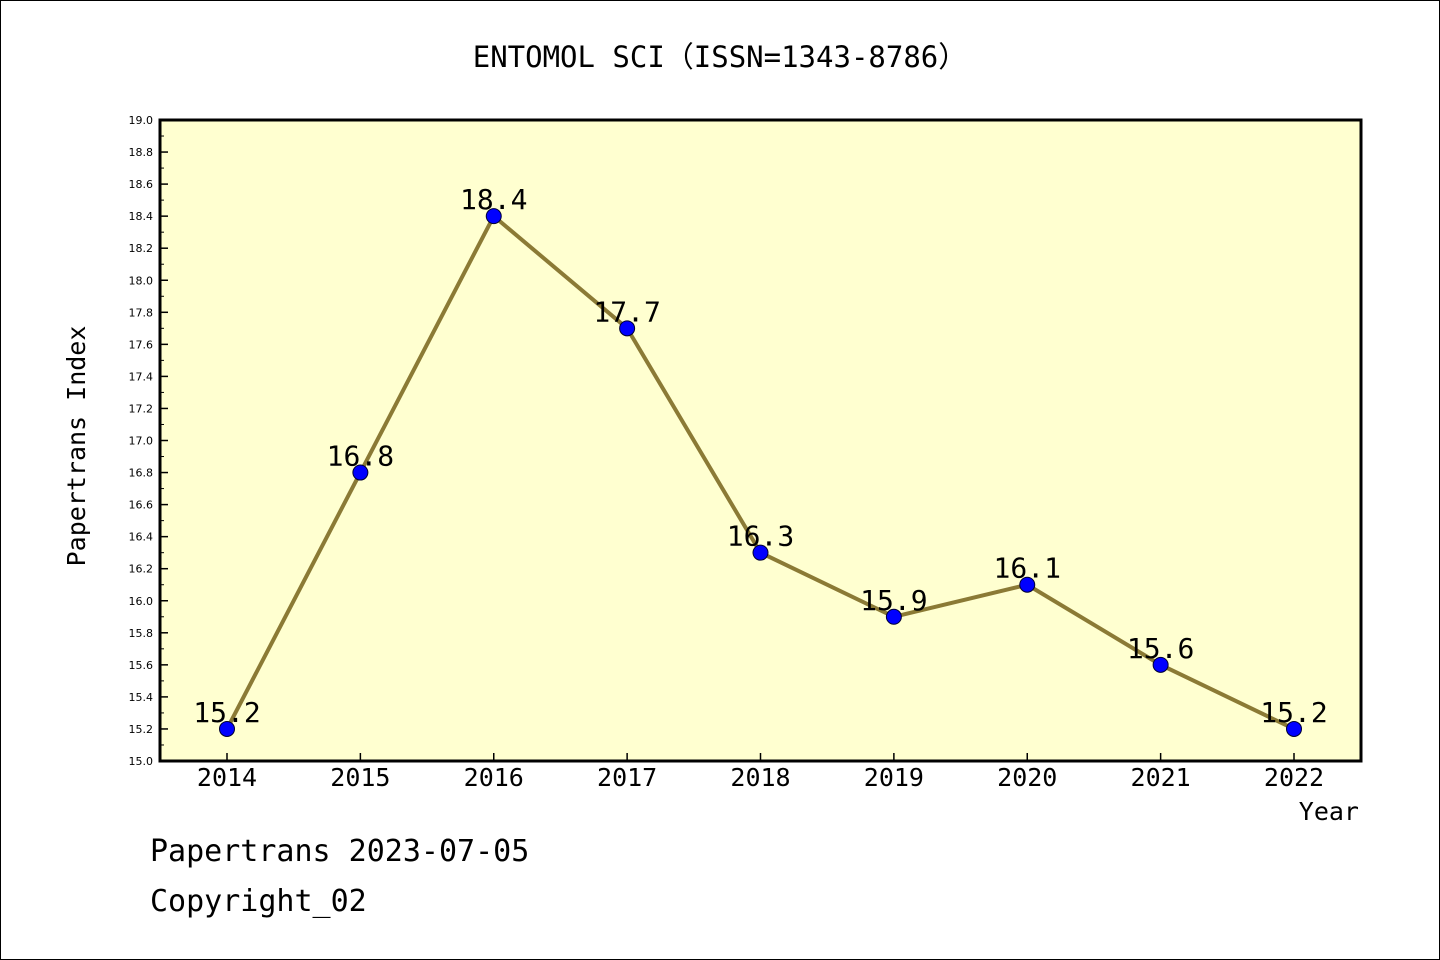 Image resolution: width=1440 pixels, height=960 pixels. Describe the element at coordinates (227, 777) in the screenshot. I see `x-tick-label: 2014` at that location.